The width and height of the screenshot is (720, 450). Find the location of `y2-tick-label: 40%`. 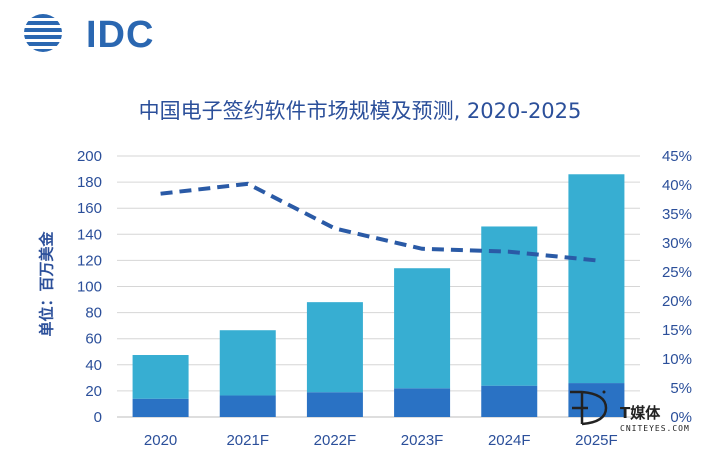

y2-tick-label: 40% is located at coordinates (677, 185).